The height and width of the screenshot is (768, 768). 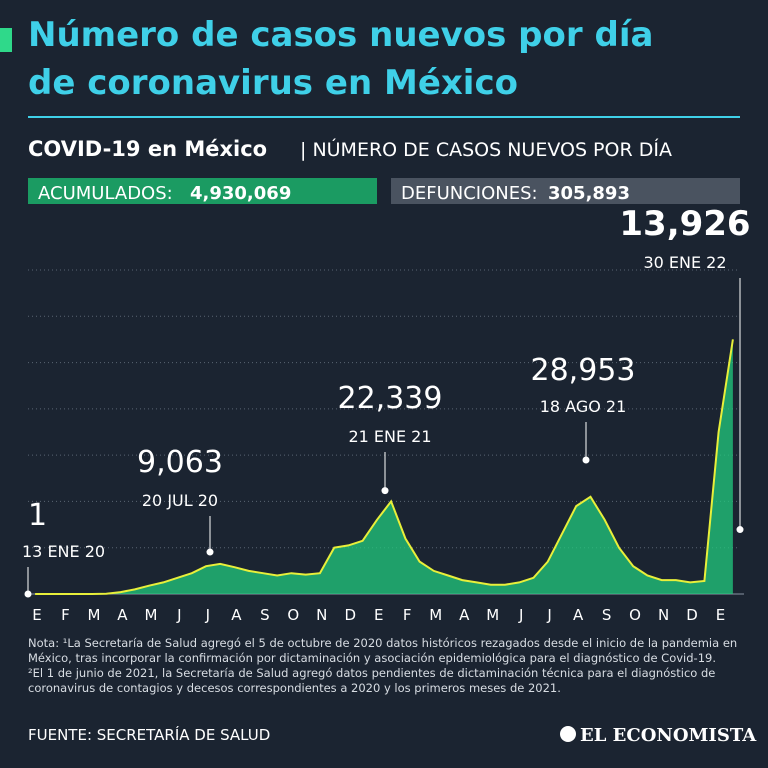 What do you see at coordinates (469, 193) in the screenshot?
I see `total-label: DEFUNCIONES:` at bounding box center [469, 193].